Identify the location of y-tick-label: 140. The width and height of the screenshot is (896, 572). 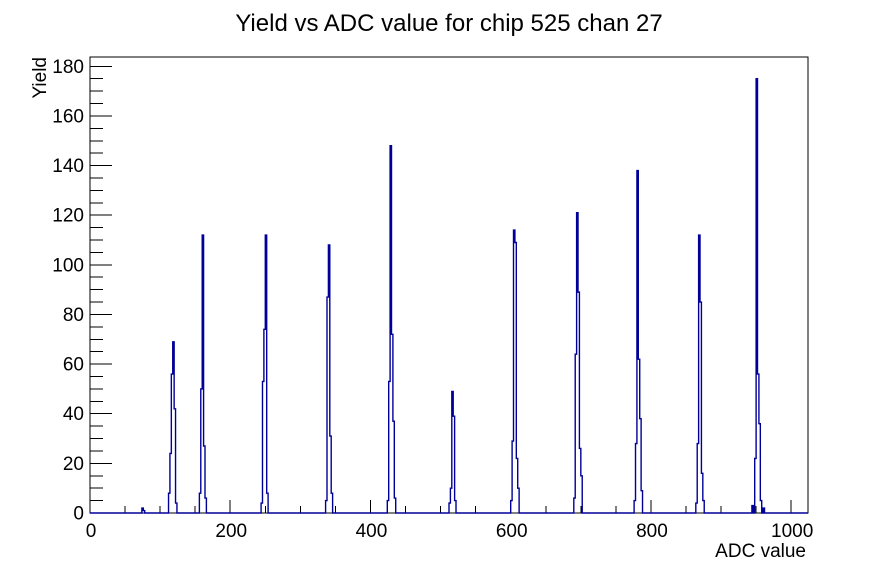
(68, 166).